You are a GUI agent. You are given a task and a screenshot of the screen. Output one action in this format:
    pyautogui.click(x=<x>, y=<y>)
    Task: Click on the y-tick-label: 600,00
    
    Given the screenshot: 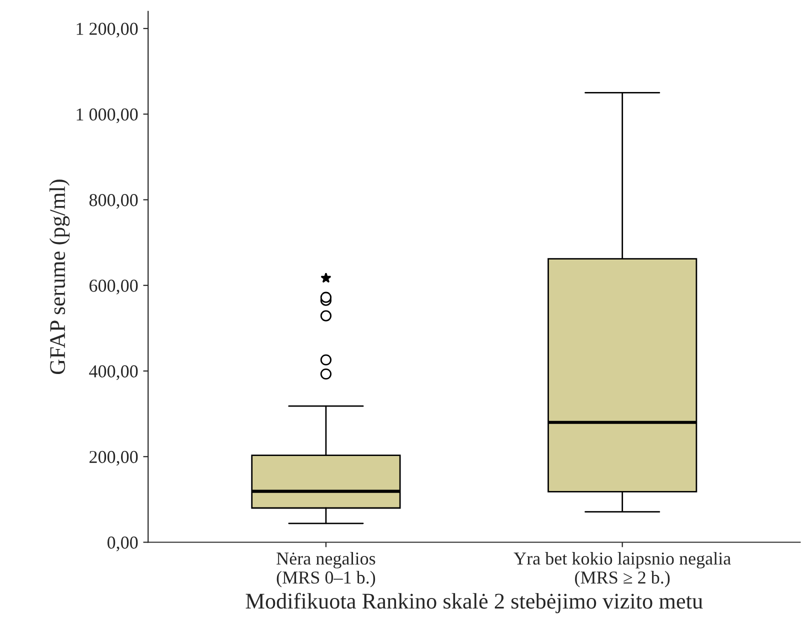 What is the action you would take?
    pyautogui.click(x=114, y=287)
    